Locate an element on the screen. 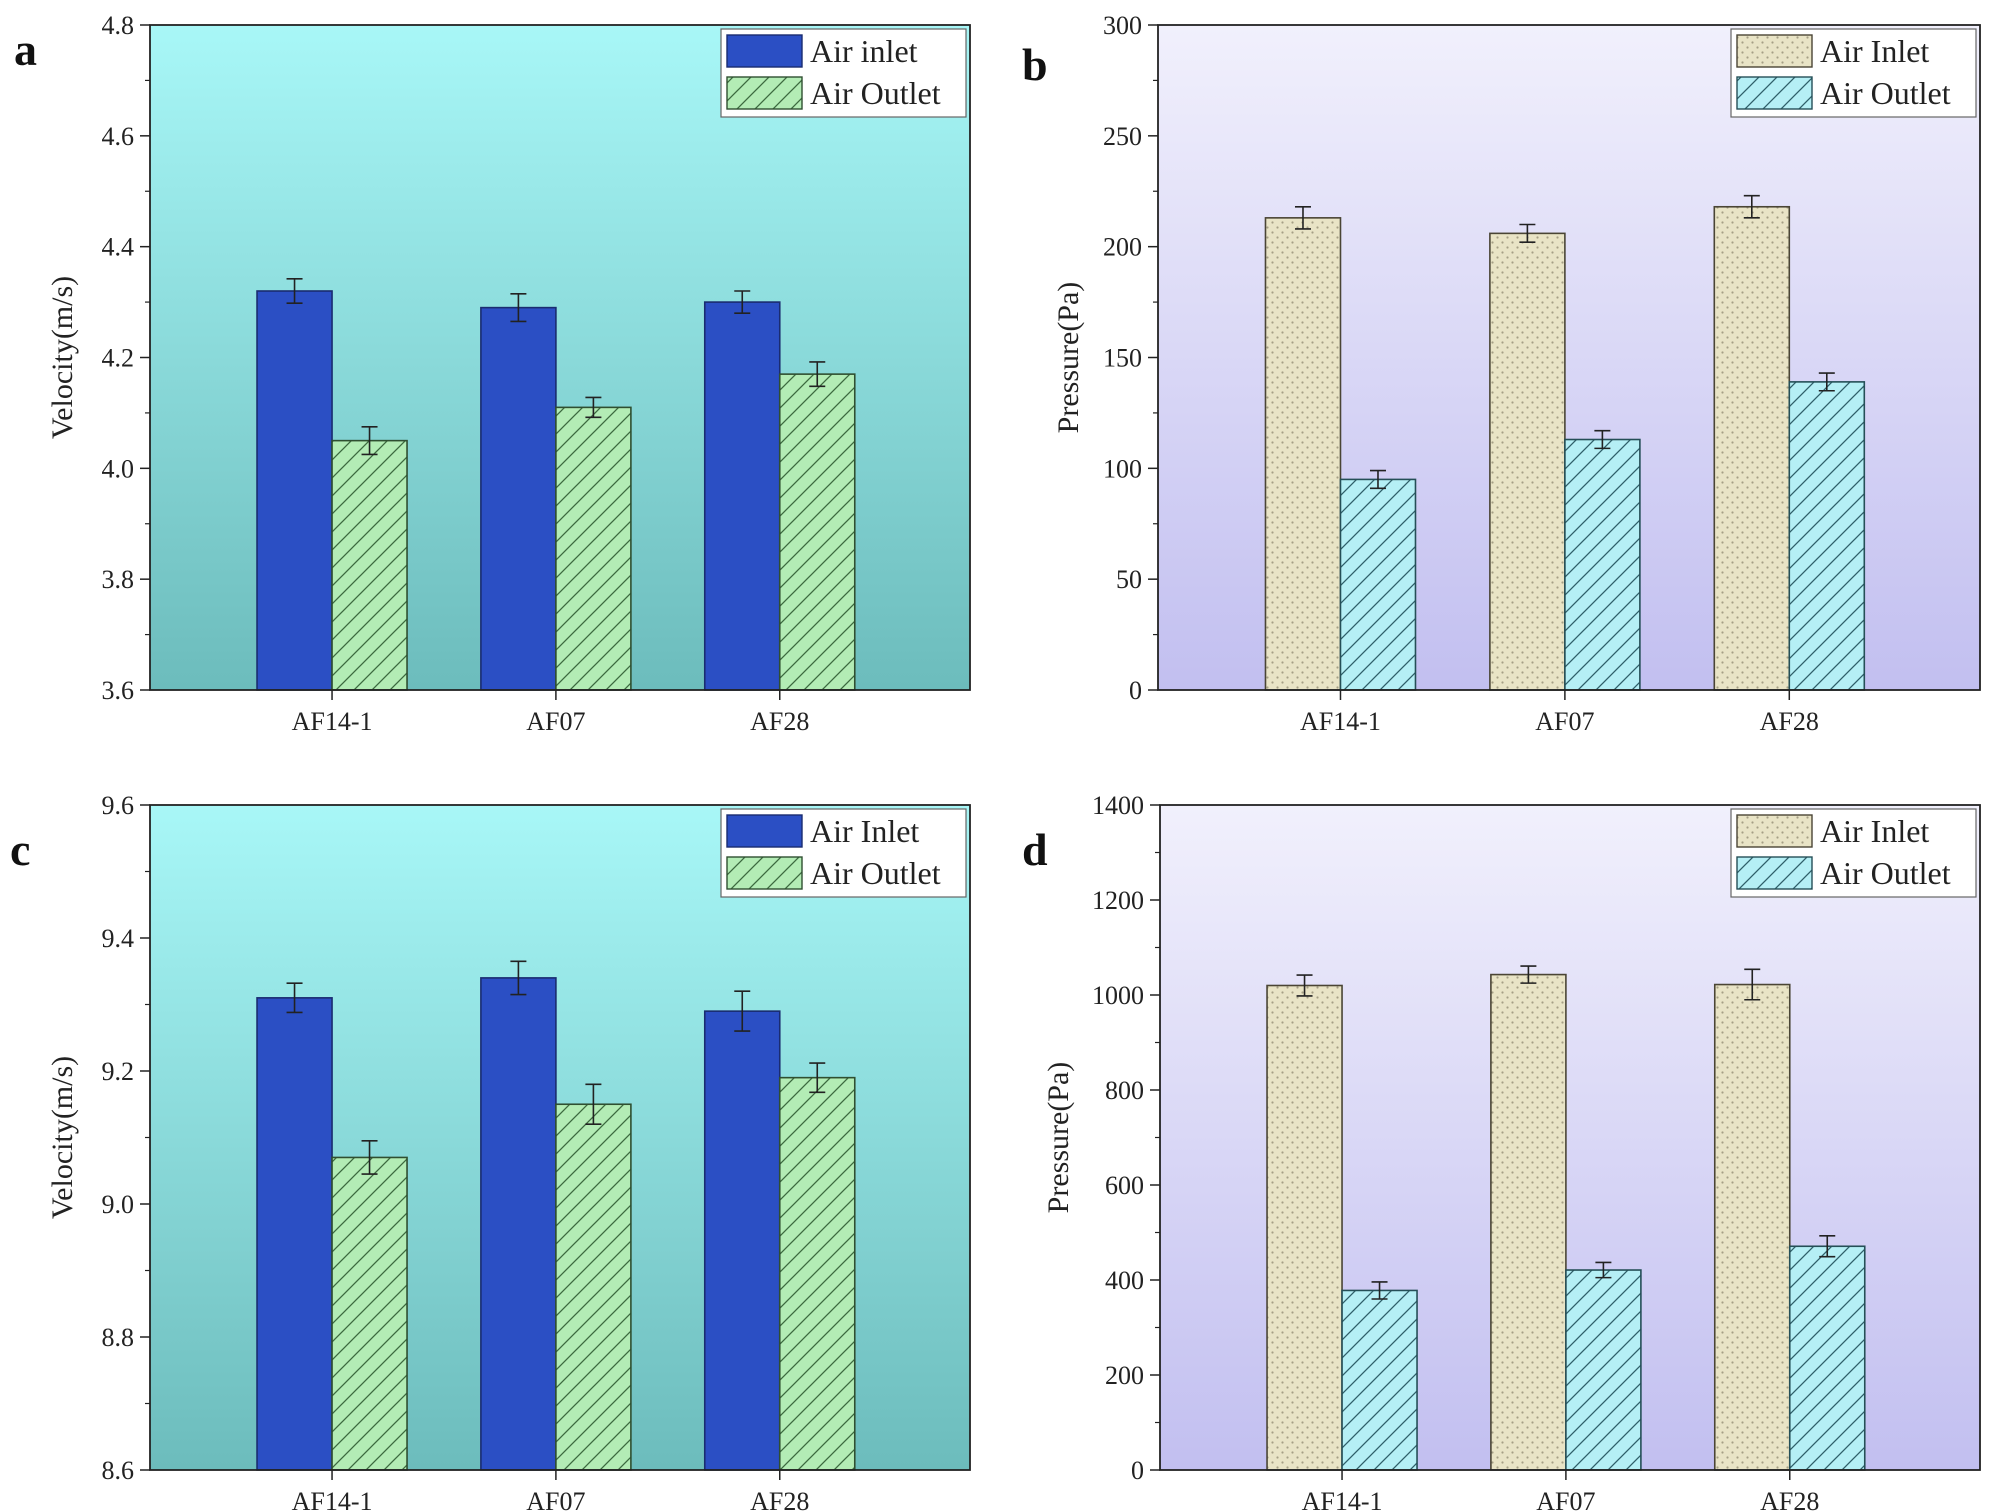 This screenshot has height=1511, width=2008. bar-a-AF07-air-inlet is located at coordinates (518, 498).